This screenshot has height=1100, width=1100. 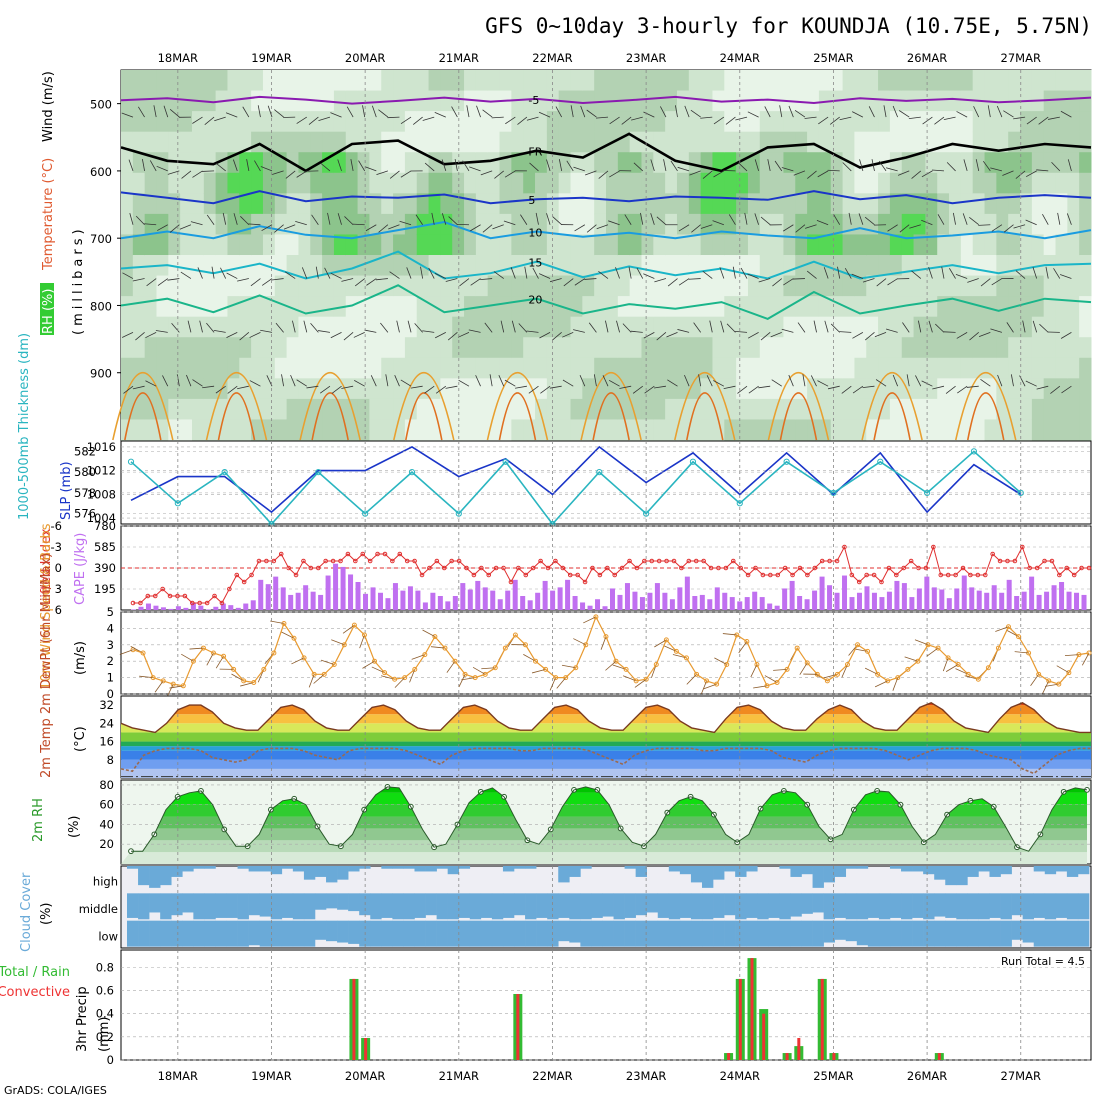 I want to click on wind-tick: 4, so click(x=110, y=628).